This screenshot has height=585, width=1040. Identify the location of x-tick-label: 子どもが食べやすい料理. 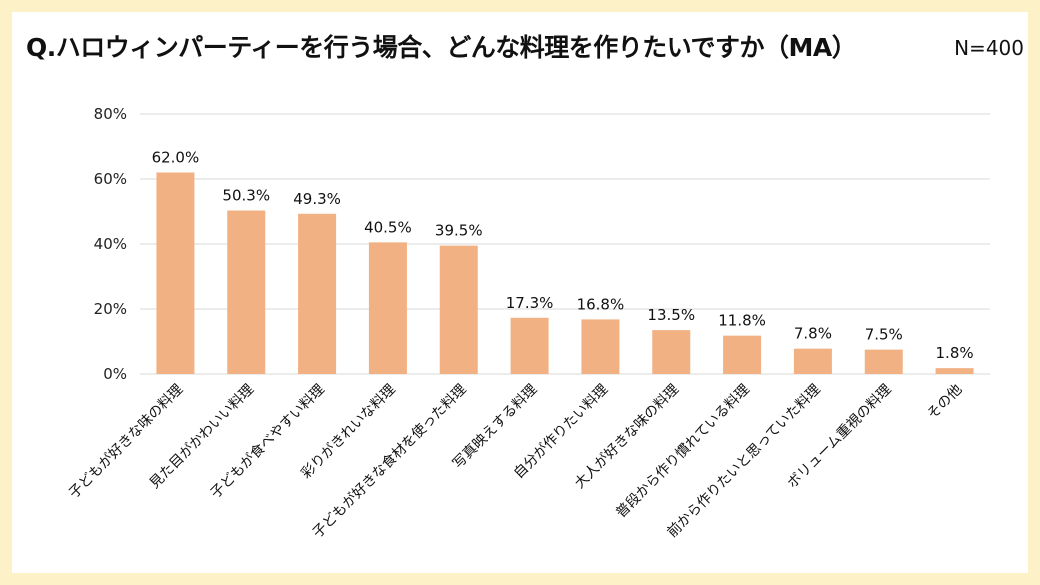
(267, 441).